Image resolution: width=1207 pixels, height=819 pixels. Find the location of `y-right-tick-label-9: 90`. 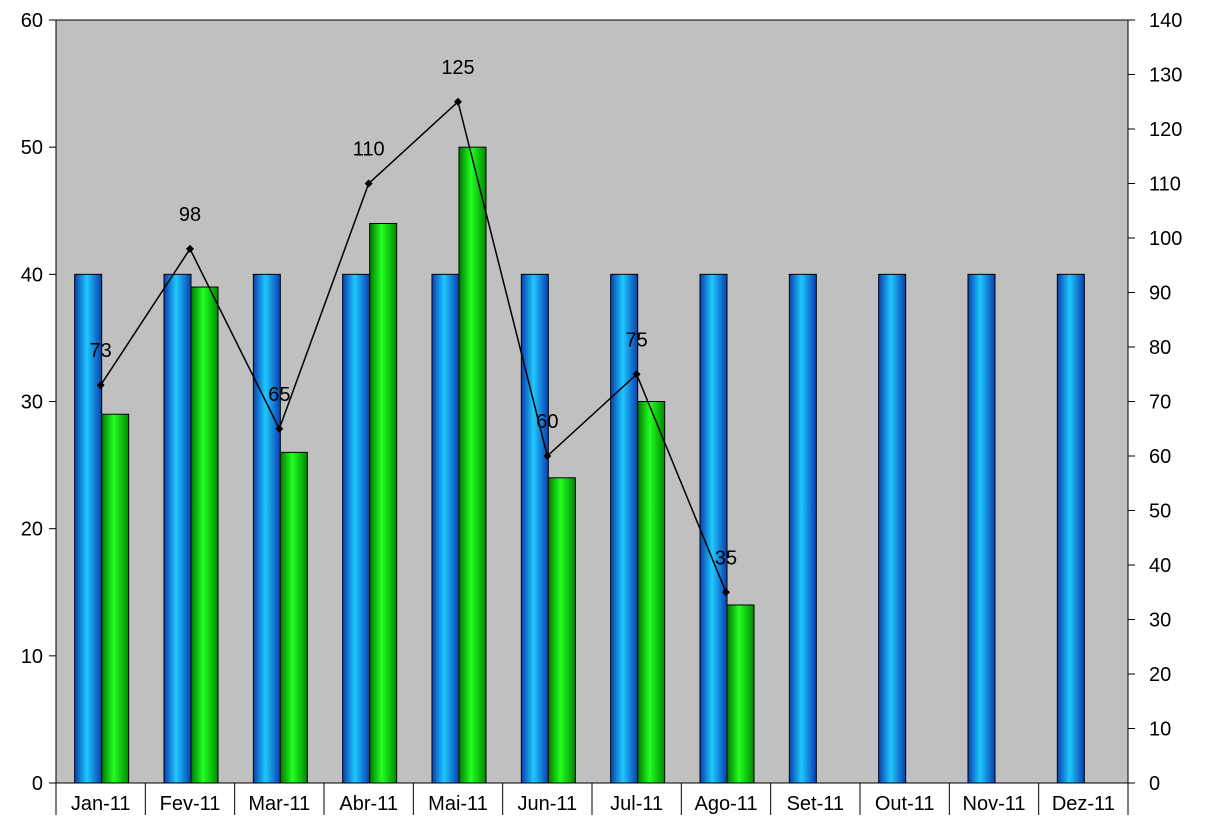

y-right-tick-label-9: 90 is located at coordinates (1160, 294).